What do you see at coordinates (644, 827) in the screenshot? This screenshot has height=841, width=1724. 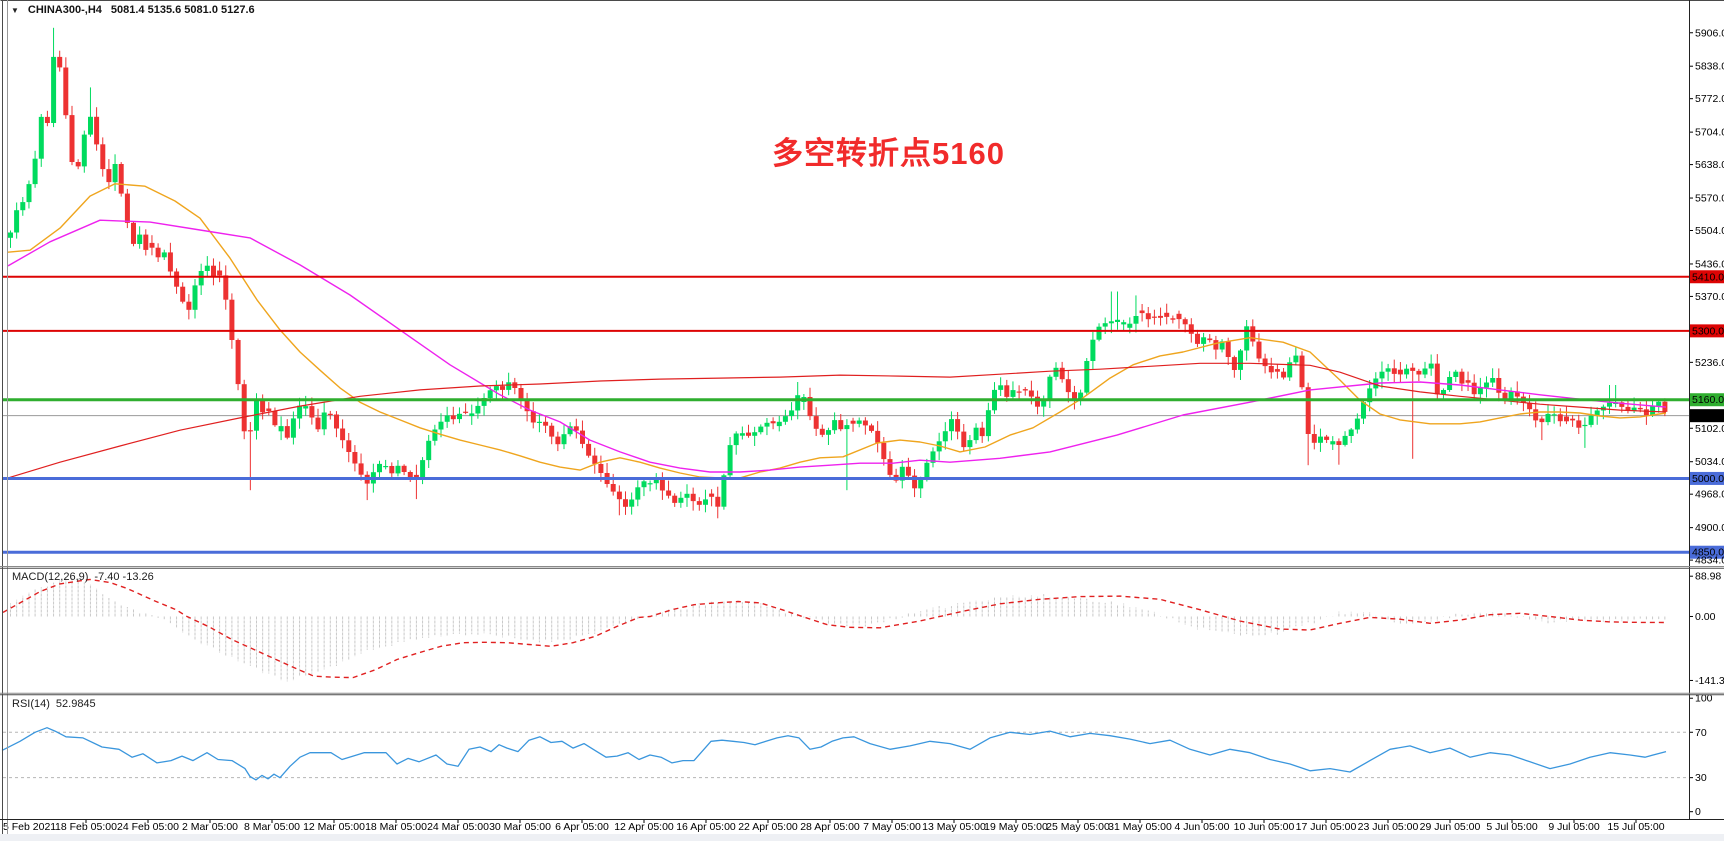 I see `time-tick-label: 12 Apr 05:00` at bounding box center [644, 827].